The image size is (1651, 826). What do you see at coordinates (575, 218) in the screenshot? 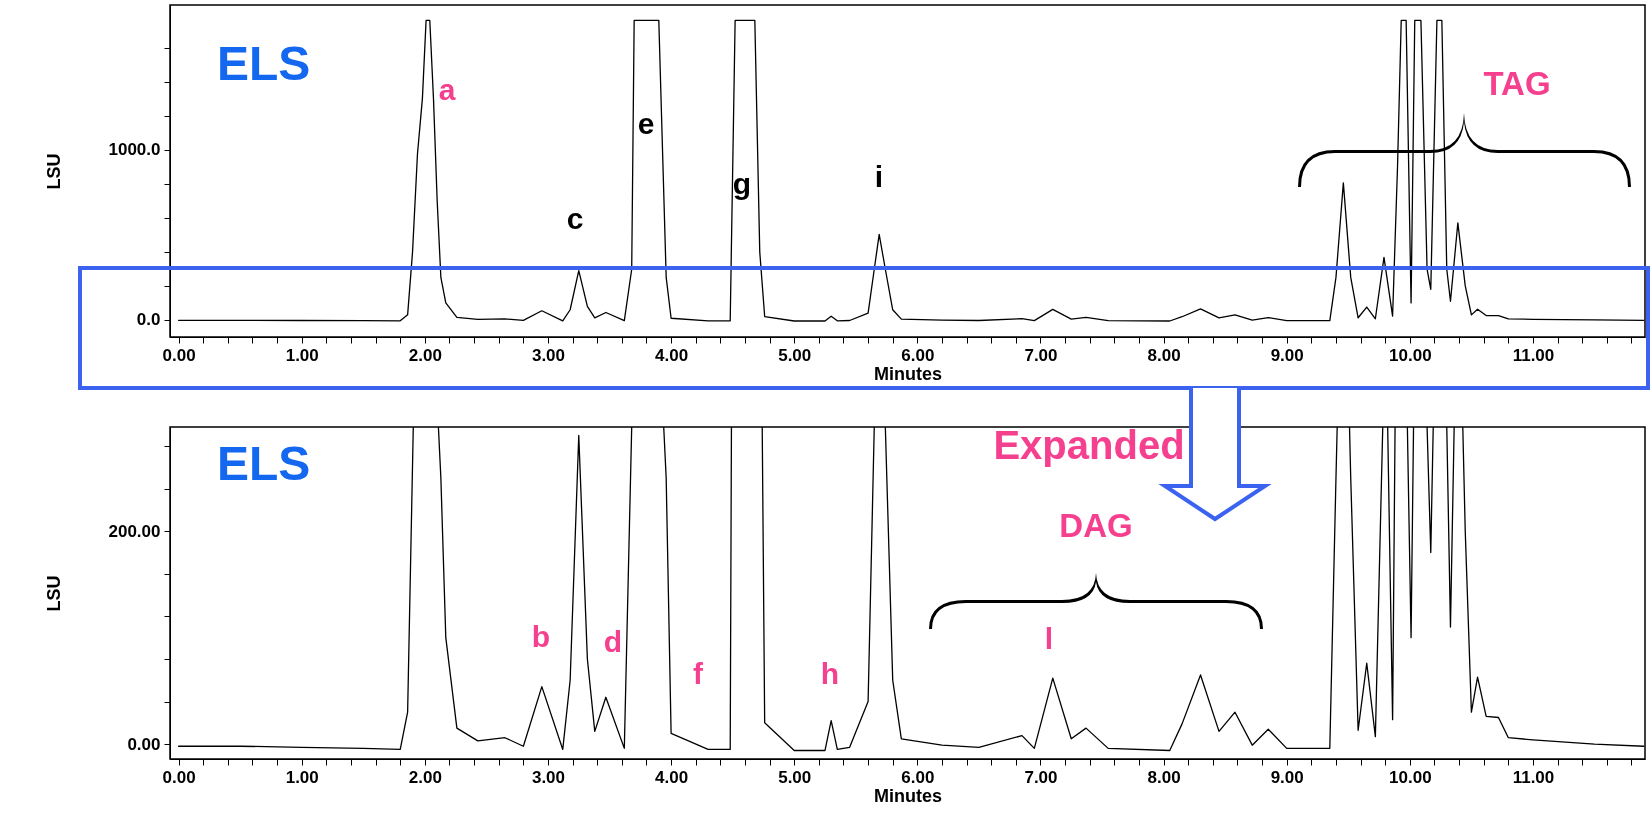
I see `annotation: c` at bounding box center [575, 218].